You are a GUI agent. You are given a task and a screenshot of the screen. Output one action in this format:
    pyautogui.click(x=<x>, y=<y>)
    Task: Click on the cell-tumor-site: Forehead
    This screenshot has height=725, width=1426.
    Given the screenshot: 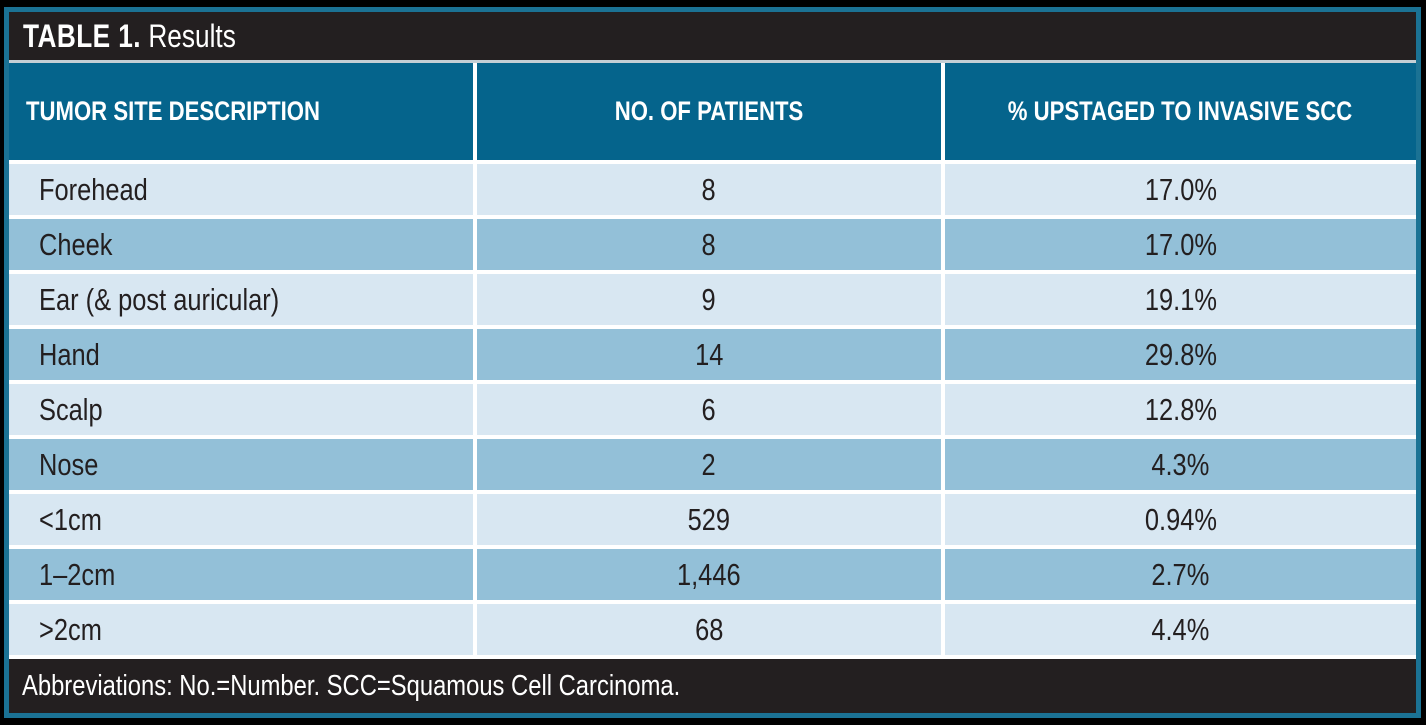 What is the action you would take?
    pyautogui.click(x=241, y=189)
    